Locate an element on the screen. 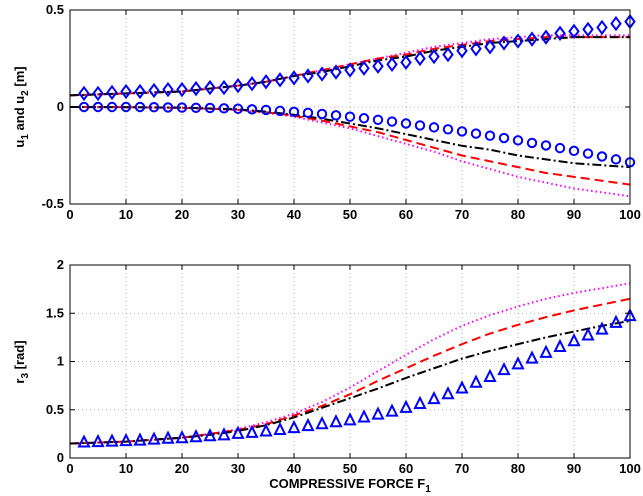 The height and width of the screenshot is (496, 643). bottom-x-tick-label: 90 is located at coordinates (574, 468).